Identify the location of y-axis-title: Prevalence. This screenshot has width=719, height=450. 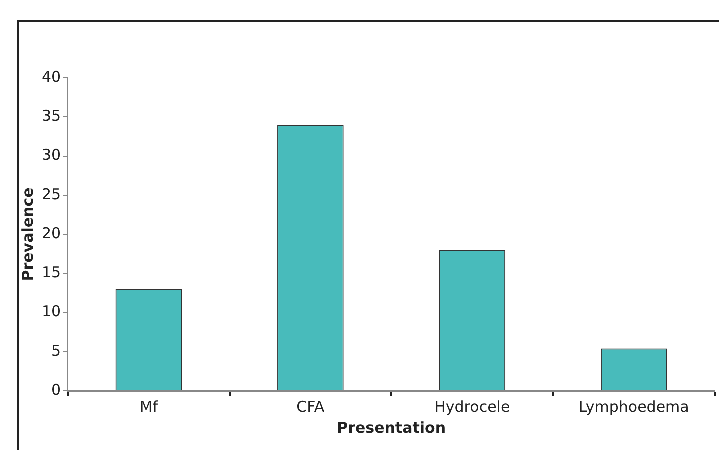
(27, 235).